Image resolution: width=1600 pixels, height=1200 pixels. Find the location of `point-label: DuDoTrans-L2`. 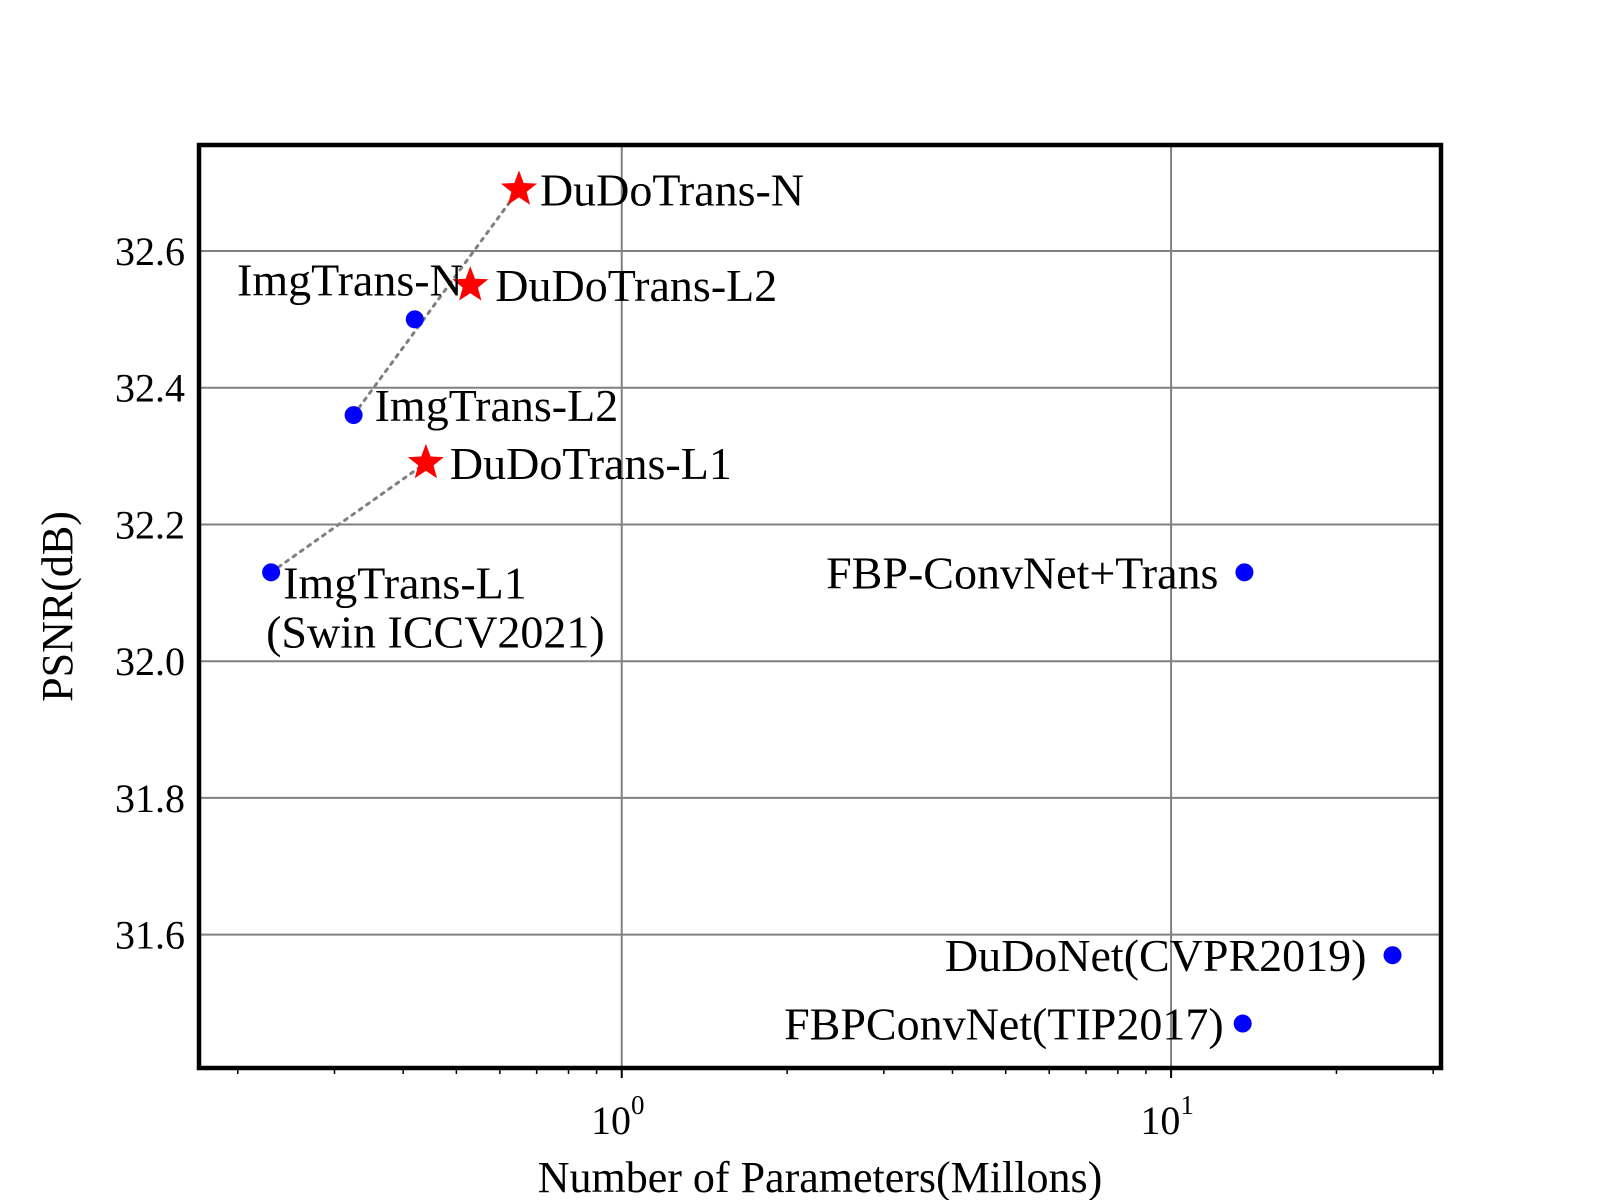

point-label: DuDoTrans-L2 is located at coordinates (636, 285).